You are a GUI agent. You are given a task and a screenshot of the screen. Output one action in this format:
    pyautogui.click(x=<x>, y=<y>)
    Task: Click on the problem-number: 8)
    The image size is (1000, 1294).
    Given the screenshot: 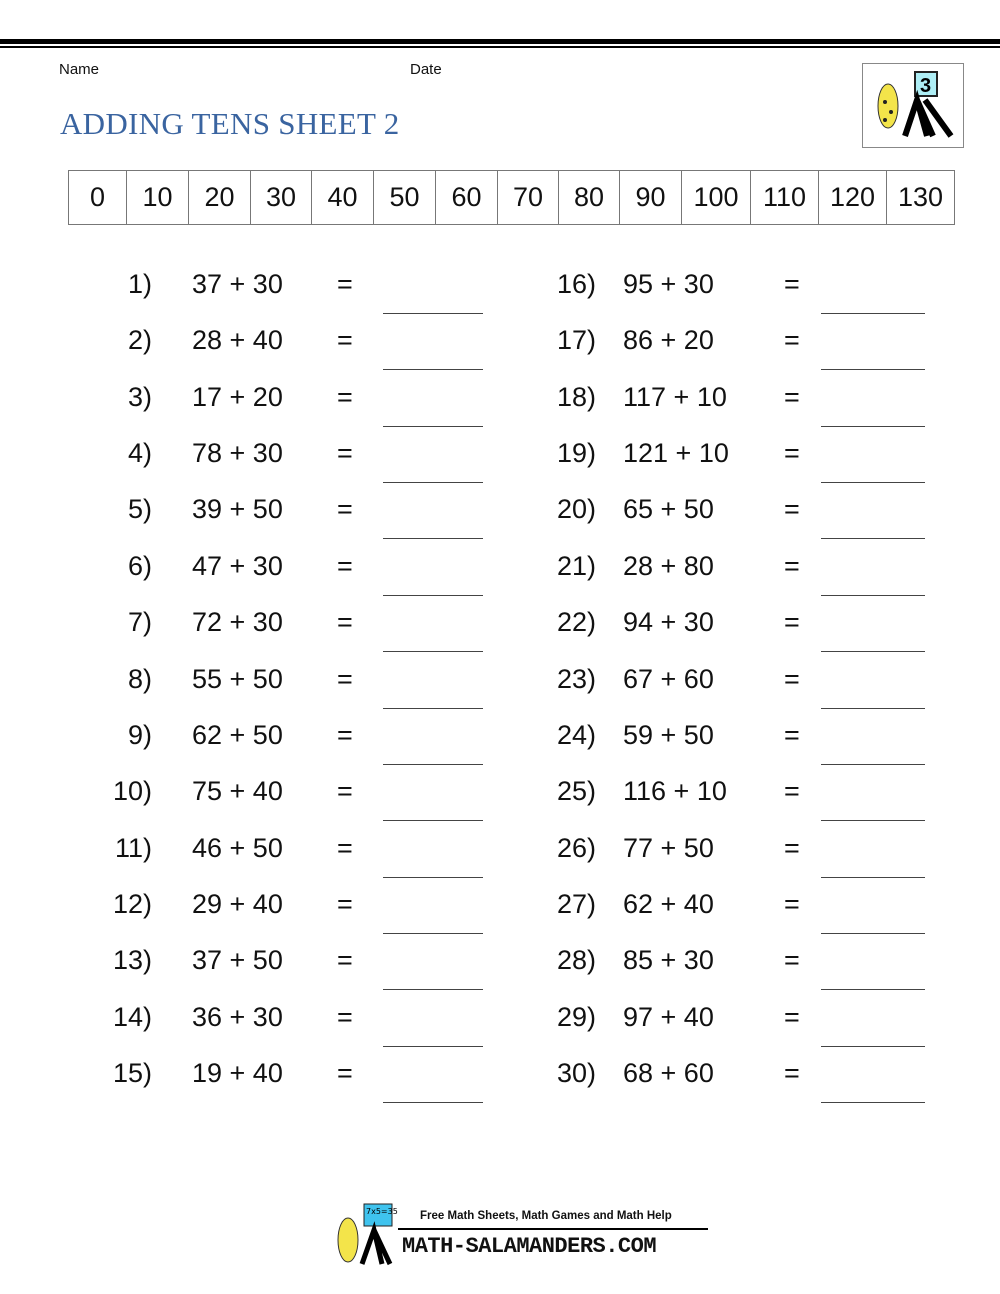 What is the action you would take?
    pyautogui.click(x=139, y=678)
    